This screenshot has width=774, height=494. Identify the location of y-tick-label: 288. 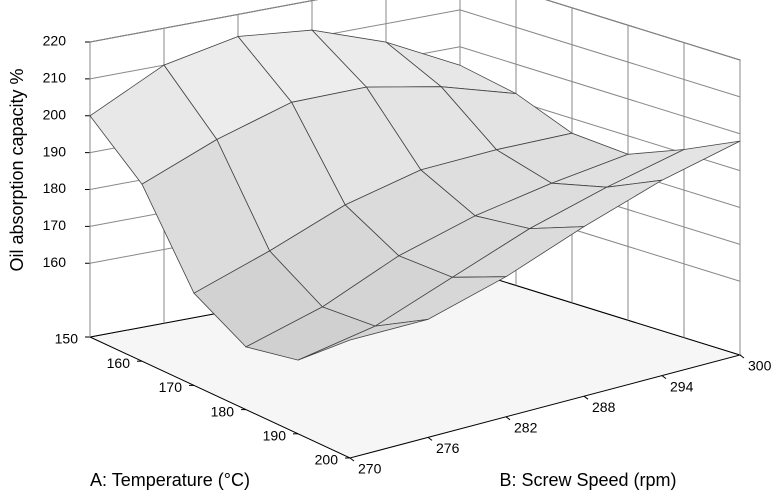
(604, 407).